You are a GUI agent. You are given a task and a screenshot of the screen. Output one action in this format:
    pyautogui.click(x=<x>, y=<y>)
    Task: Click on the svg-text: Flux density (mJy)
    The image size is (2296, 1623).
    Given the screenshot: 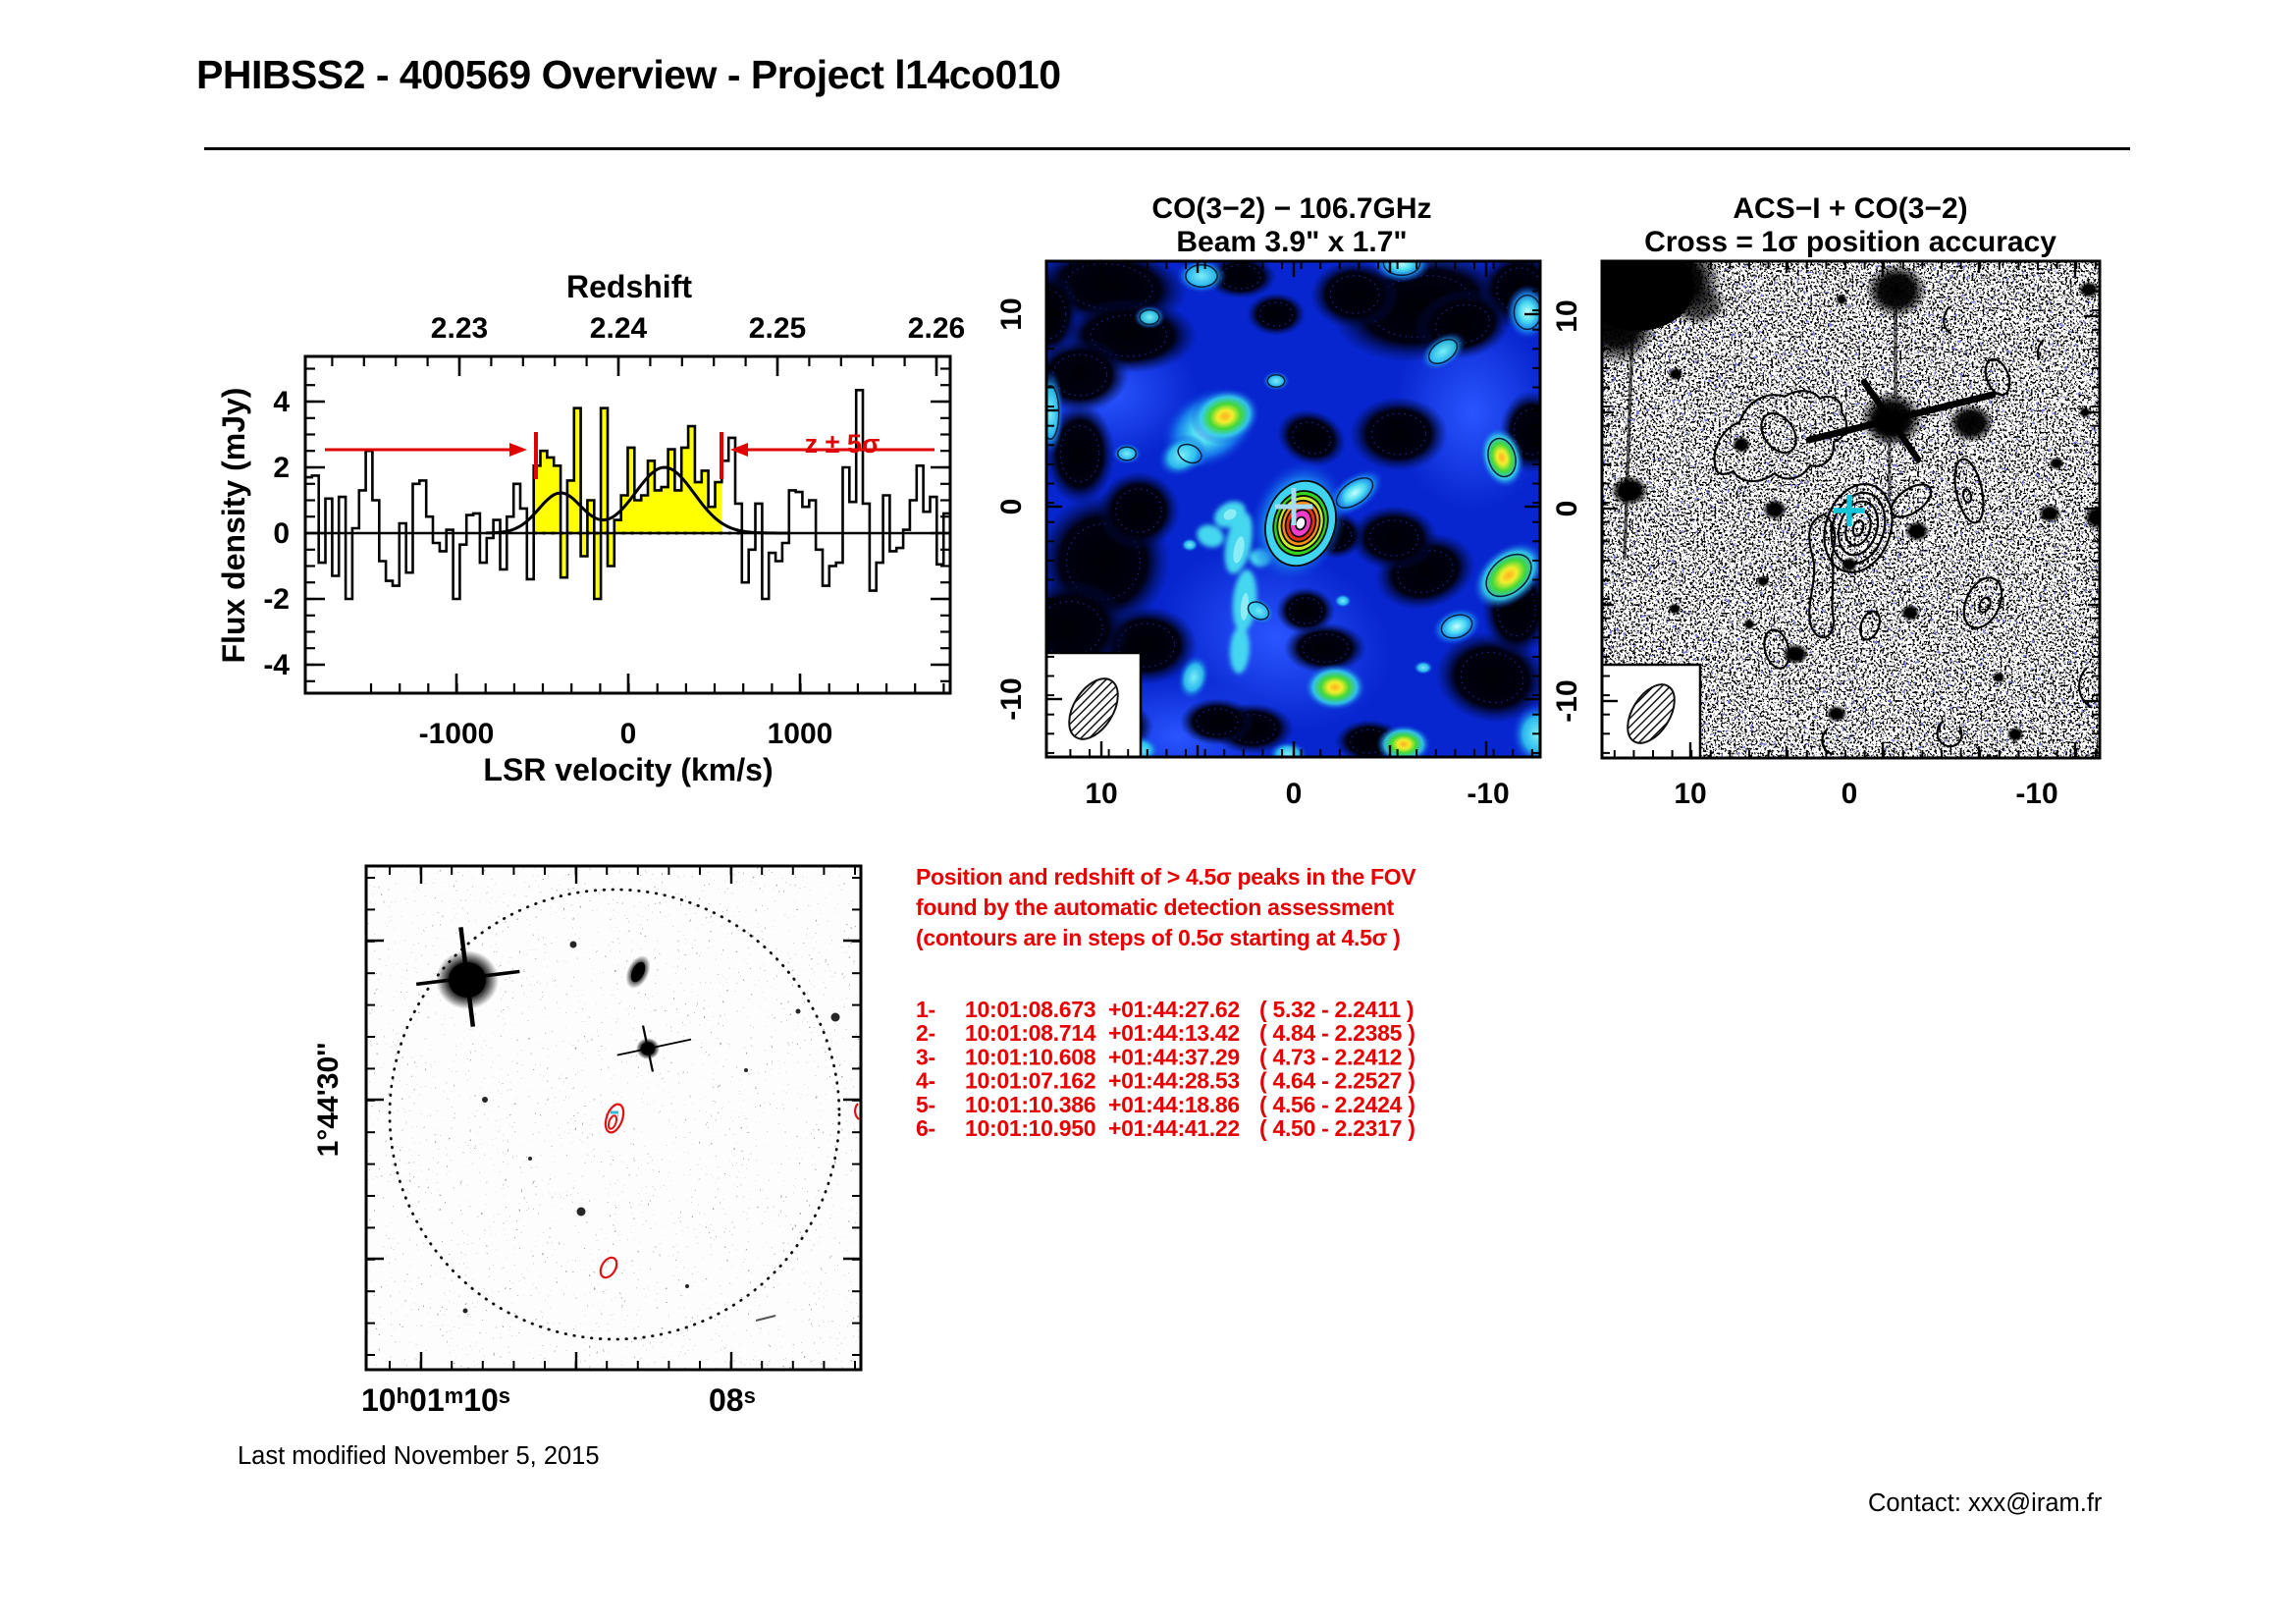 What is the action you would take?
    pyautogui.click(x=233, y=526)
    